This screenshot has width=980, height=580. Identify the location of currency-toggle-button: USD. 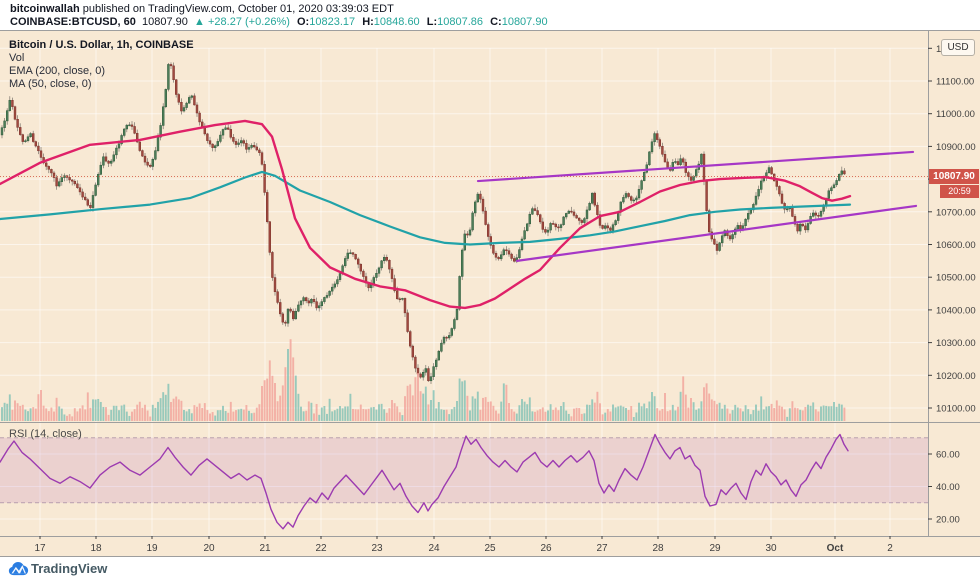
(958, 47).